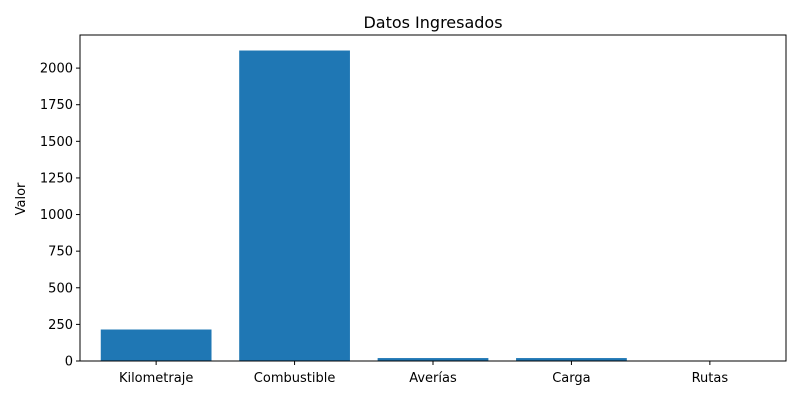 The height and width of the screenshot is (400, 800). I want to click on y-tick-label-0: 0, so click(69, 362).